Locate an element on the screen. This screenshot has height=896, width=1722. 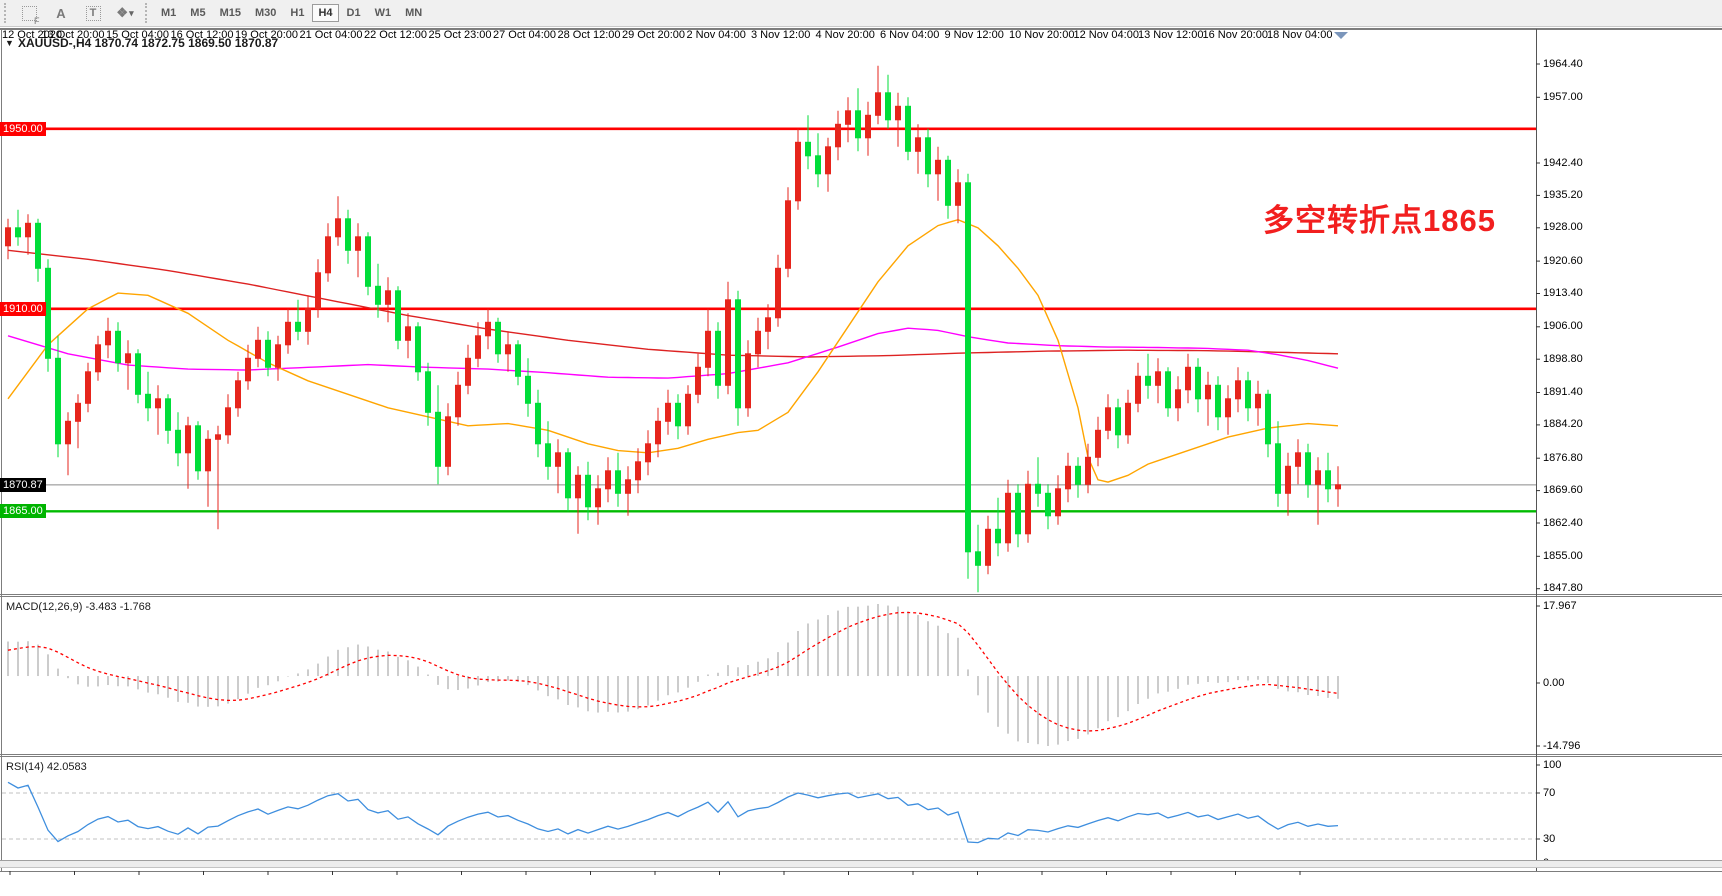
date-axis-label: 6 Nov 04:00 is located at coordinates (910, 35).